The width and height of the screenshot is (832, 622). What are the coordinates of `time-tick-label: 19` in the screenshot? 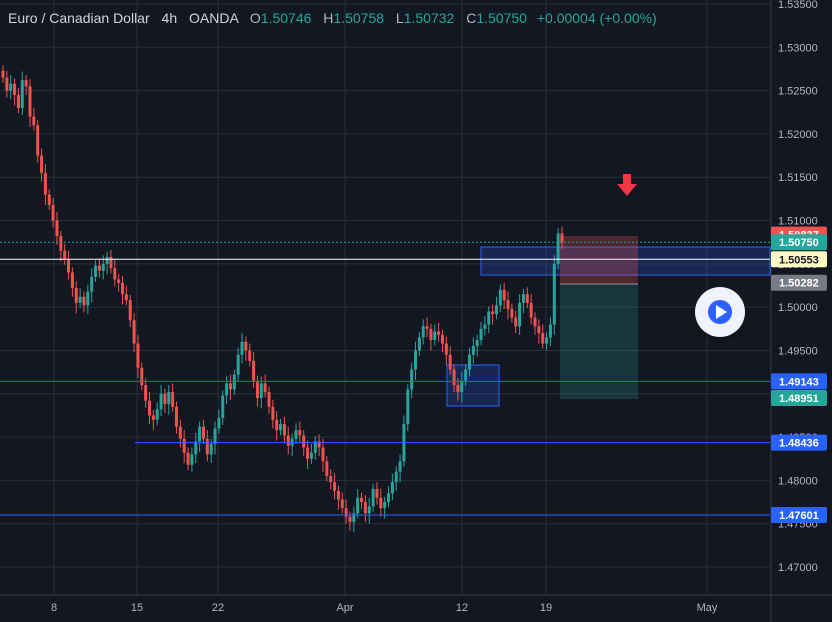 It's located at (546, 608).